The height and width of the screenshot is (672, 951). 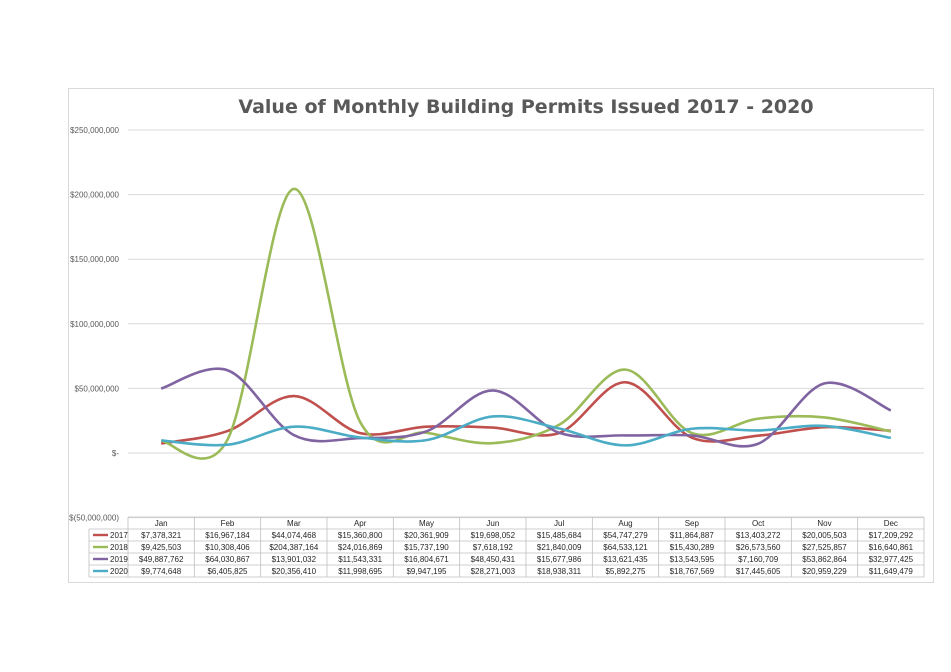 I want to click on data-table-cell: $48,450,431, so click(x=493, y=559).